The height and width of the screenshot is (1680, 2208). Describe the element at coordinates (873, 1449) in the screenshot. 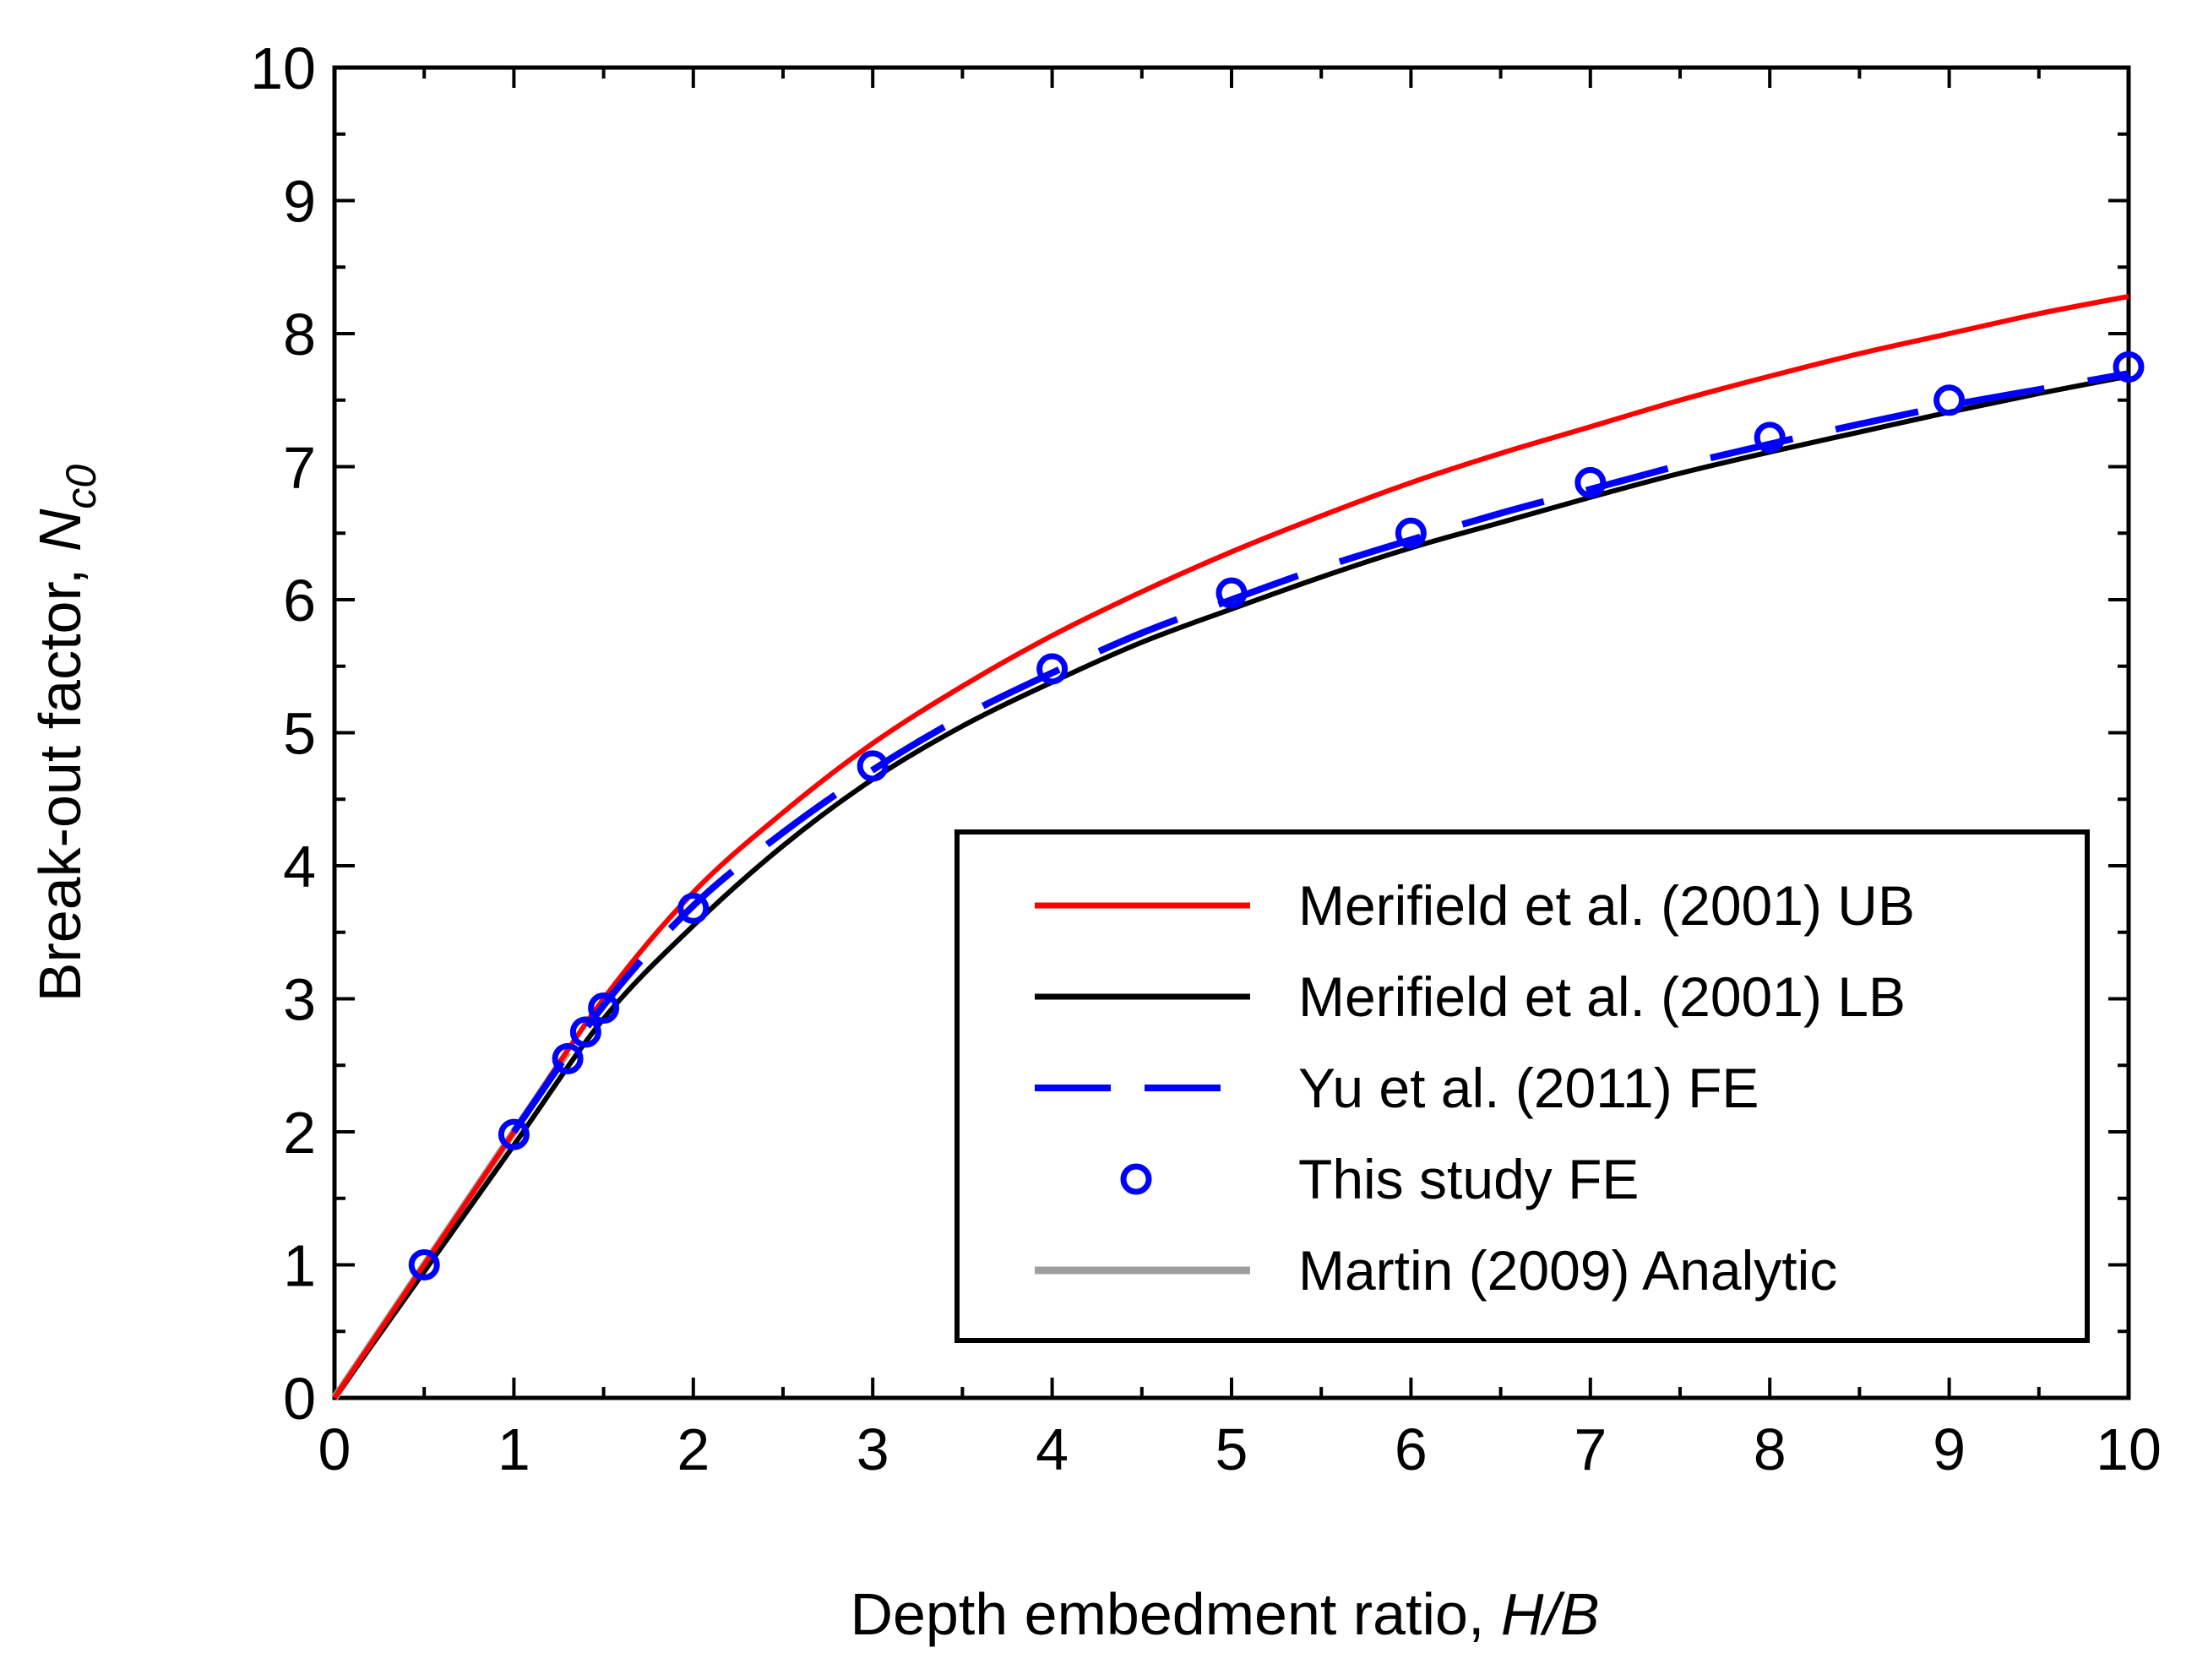

I see `x-tick-label: 3` at that location.